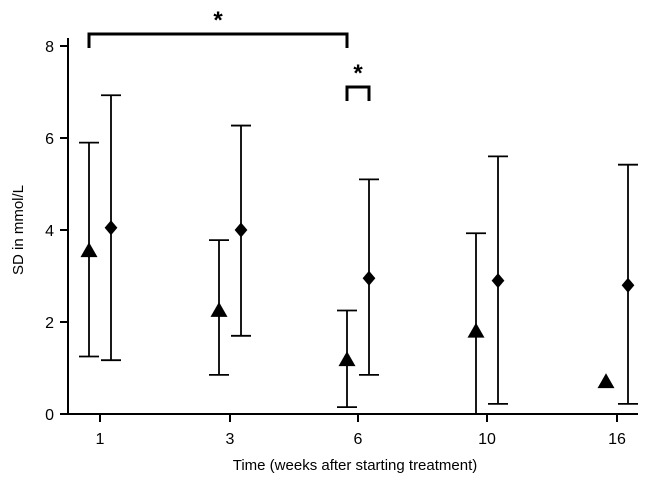 The width and height of the screenshot is (646, 477). I want to click on y-tick-label: 4, so click(49, 231).